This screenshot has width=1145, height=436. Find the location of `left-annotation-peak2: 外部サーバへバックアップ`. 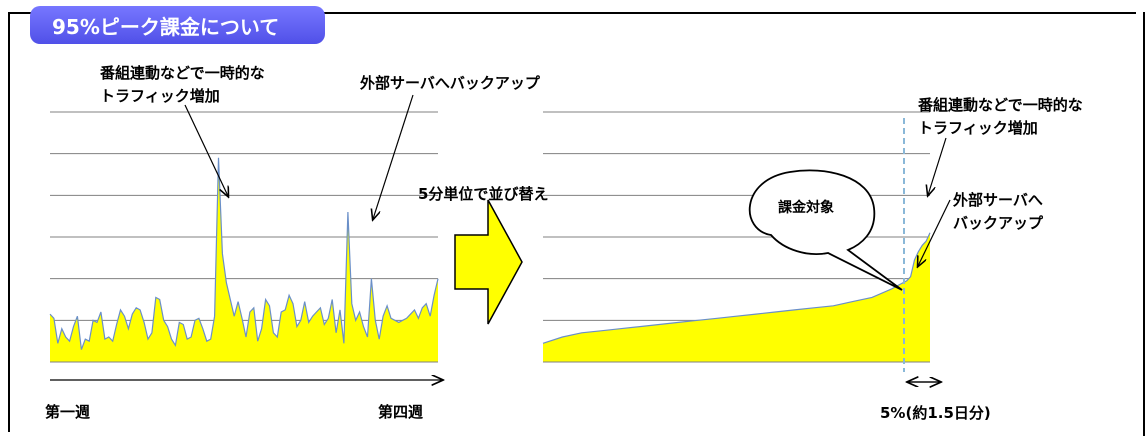

left-annotation-peak2: 外部サーバへバックアップ is located at coordinates (450, 83).